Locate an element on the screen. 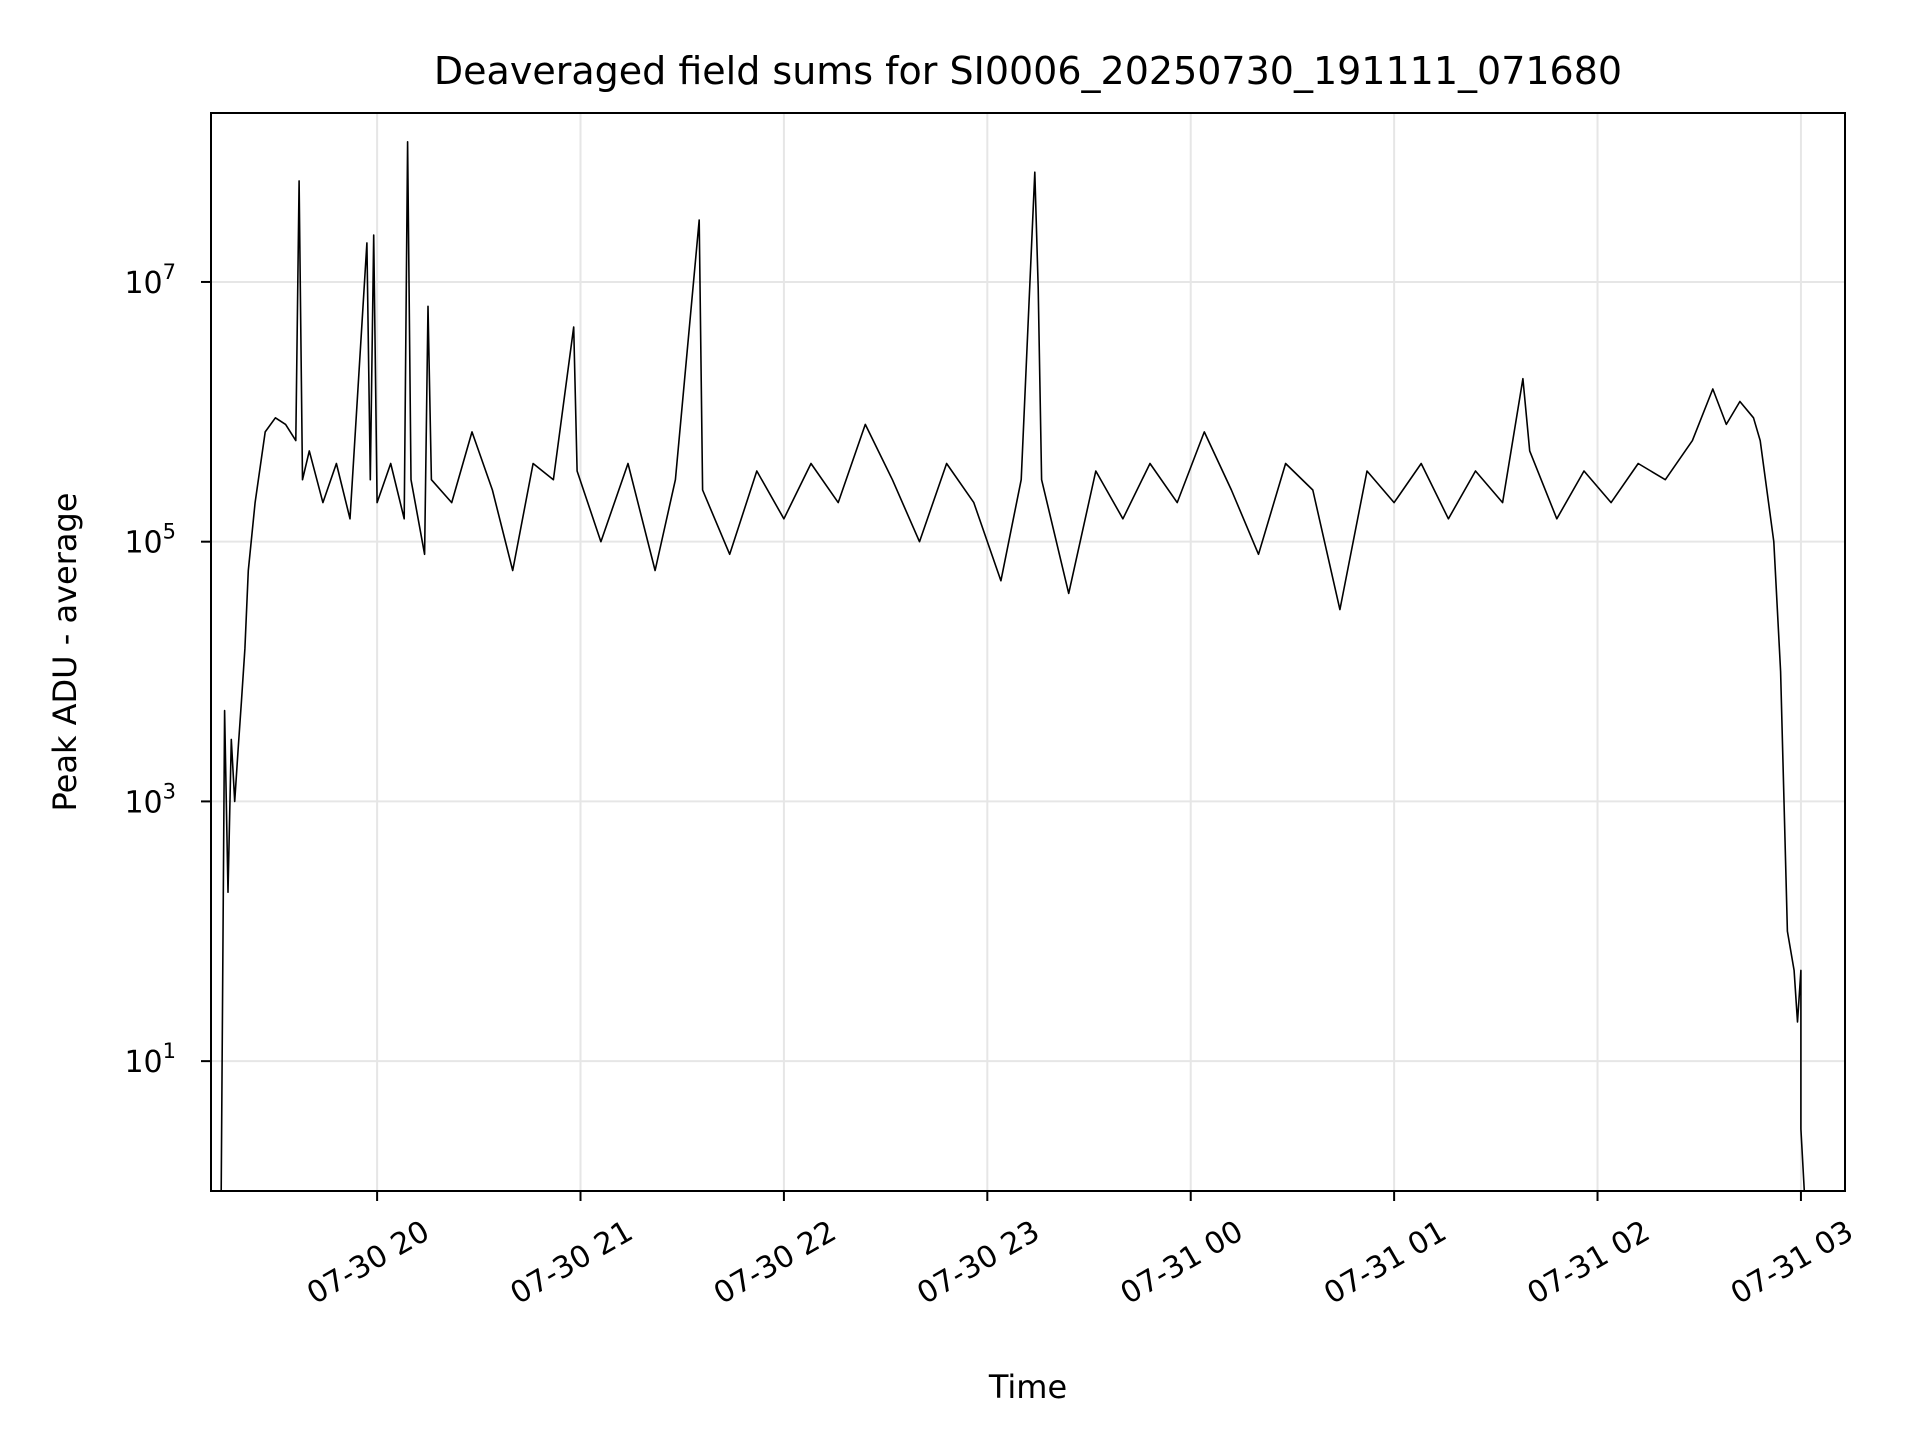  y-tick-label: 10⁵ is located at coordinates (150, 540).